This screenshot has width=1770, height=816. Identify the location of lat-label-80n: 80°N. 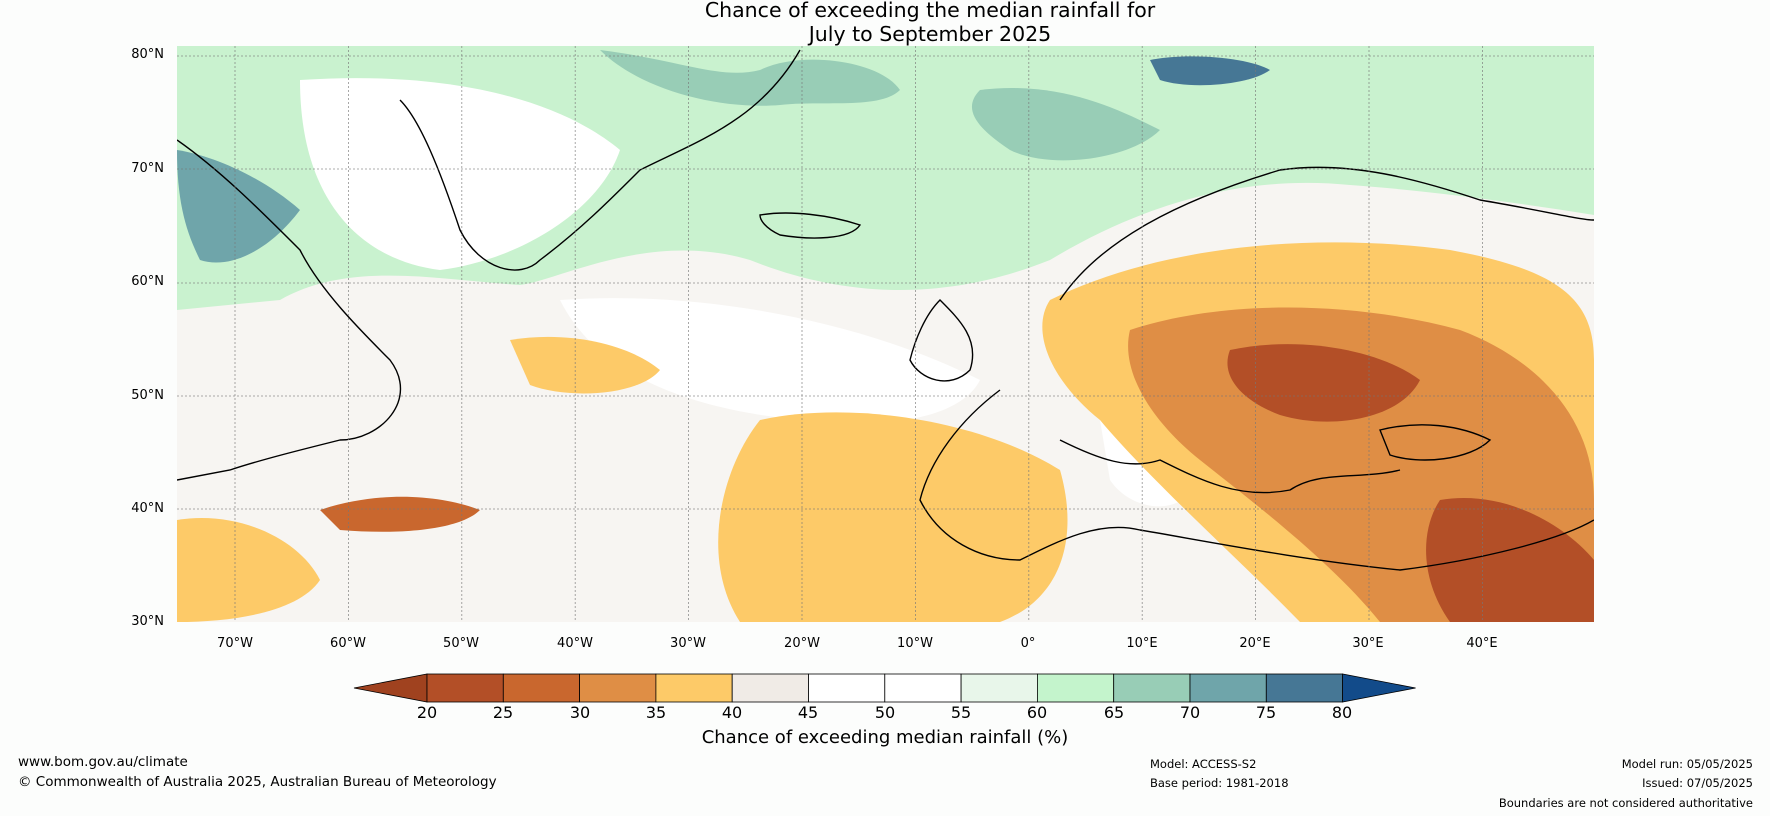
(147, 54).